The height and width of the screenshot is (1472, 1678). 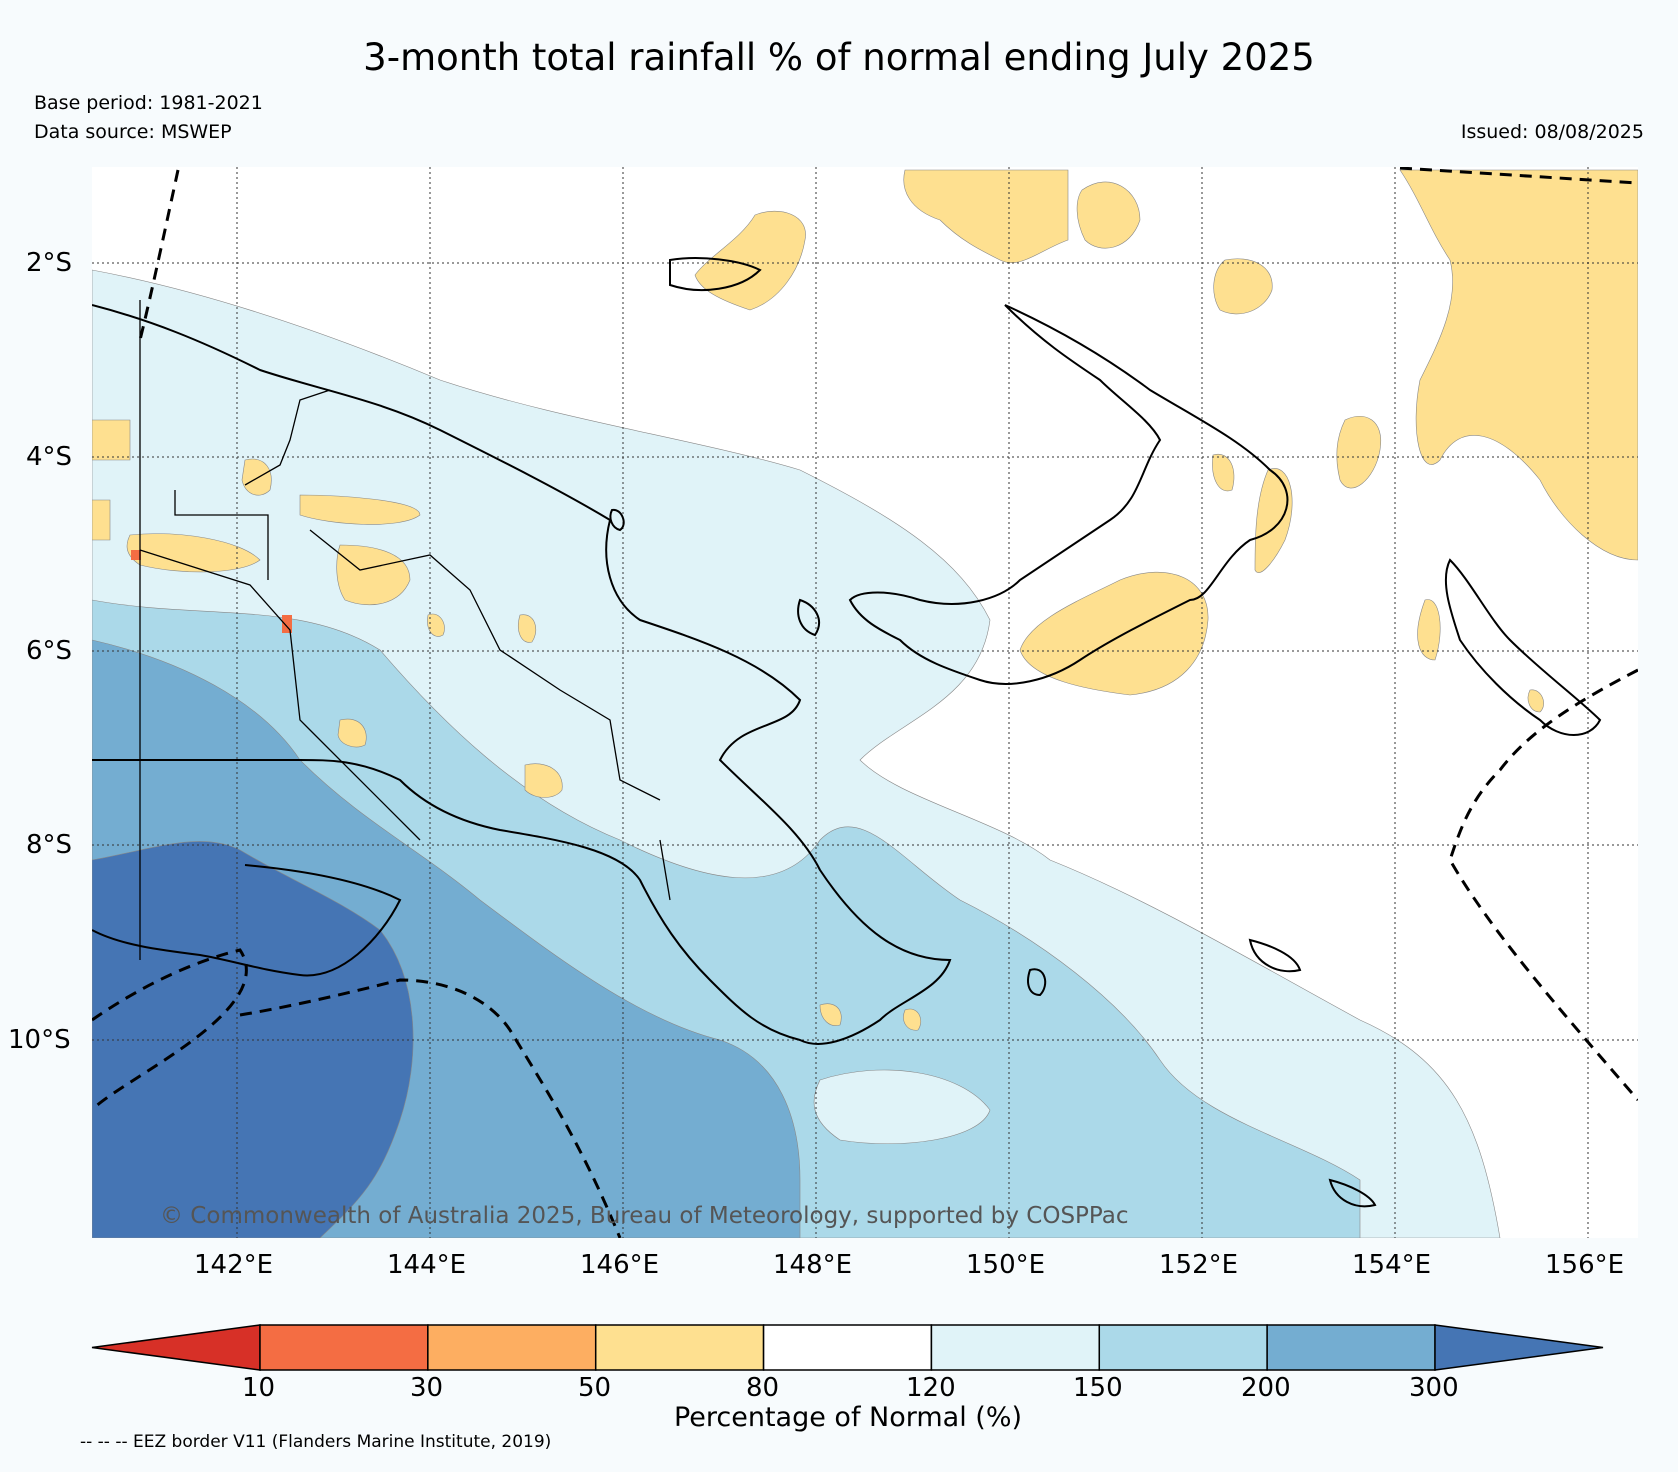 What do you see at coordinates (1552, 132) in the screenshot?
I see `issued-date: Issued: 08/08/2025` at bounding box center [1552, 132].